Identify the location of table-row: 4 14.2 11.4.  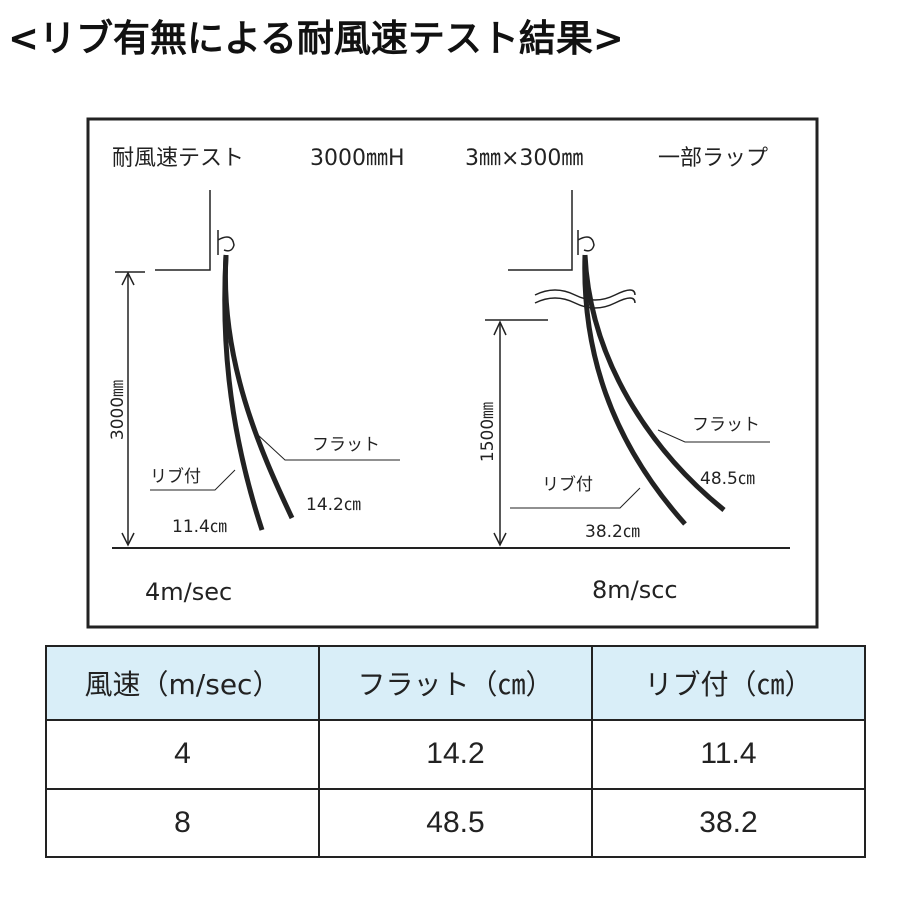
(455, 754).